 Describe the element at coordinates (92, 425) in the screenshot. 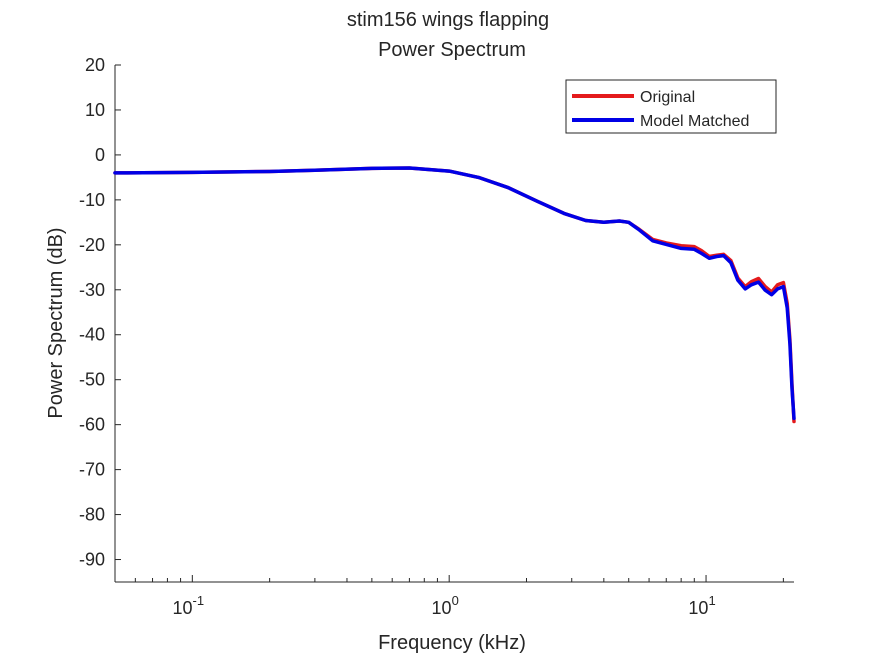

I see `y-tick-label: -60` at that location.